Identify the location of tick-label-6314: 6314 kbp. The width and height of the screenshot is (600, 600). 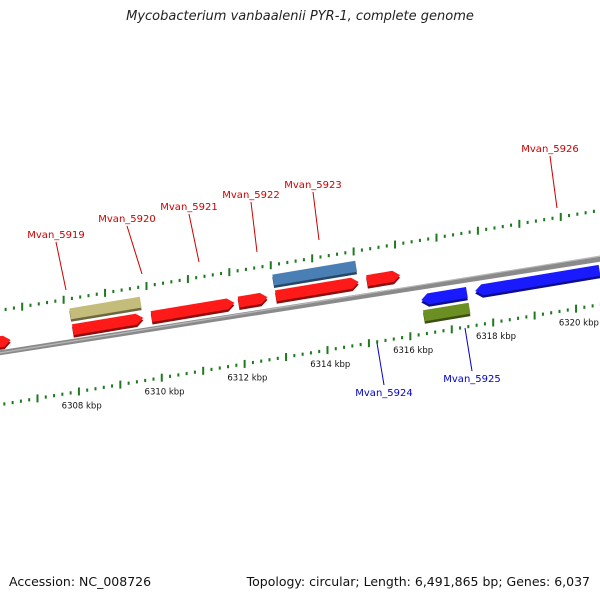
(330, 365).